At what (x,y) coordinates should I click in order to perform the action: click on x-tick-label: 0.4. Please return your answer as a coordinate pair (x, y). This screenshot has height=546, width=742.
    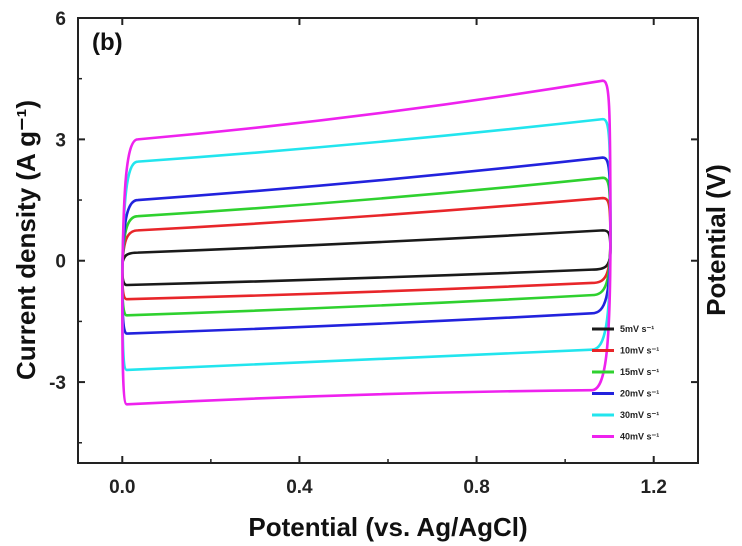
    Looking at the image, I should click on (299, 487).